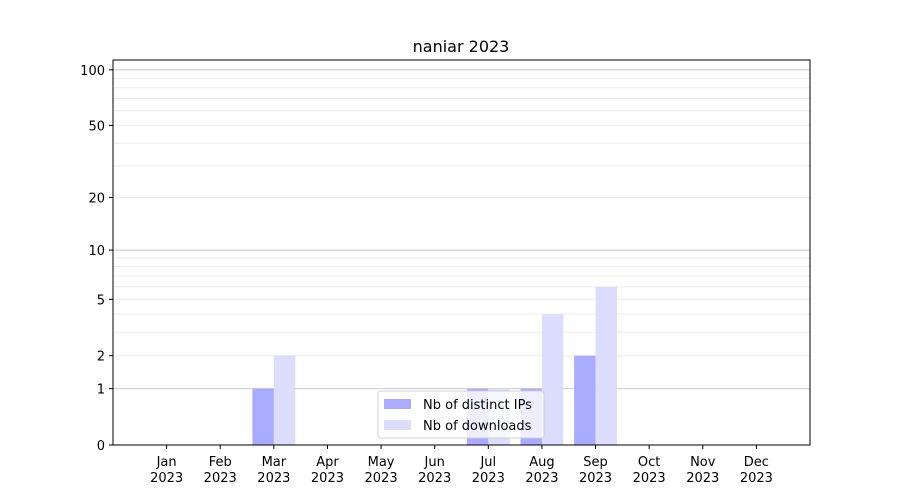 This screenshot has width=900, height=504. I want to click on x-tick-label: Sep 2023, so click(595, 470).